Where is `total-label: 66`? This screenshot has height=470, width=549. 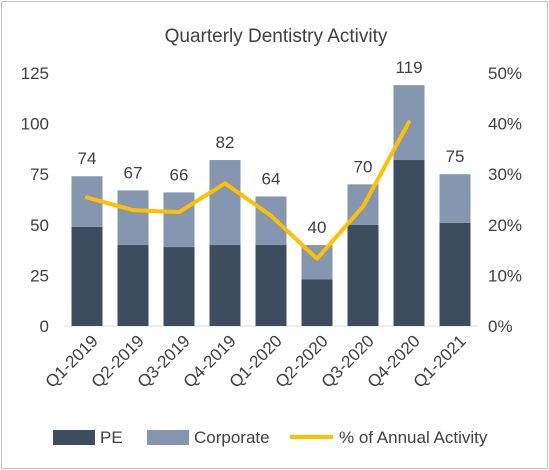 total-label: 66 is located at coordinates (179, 174).